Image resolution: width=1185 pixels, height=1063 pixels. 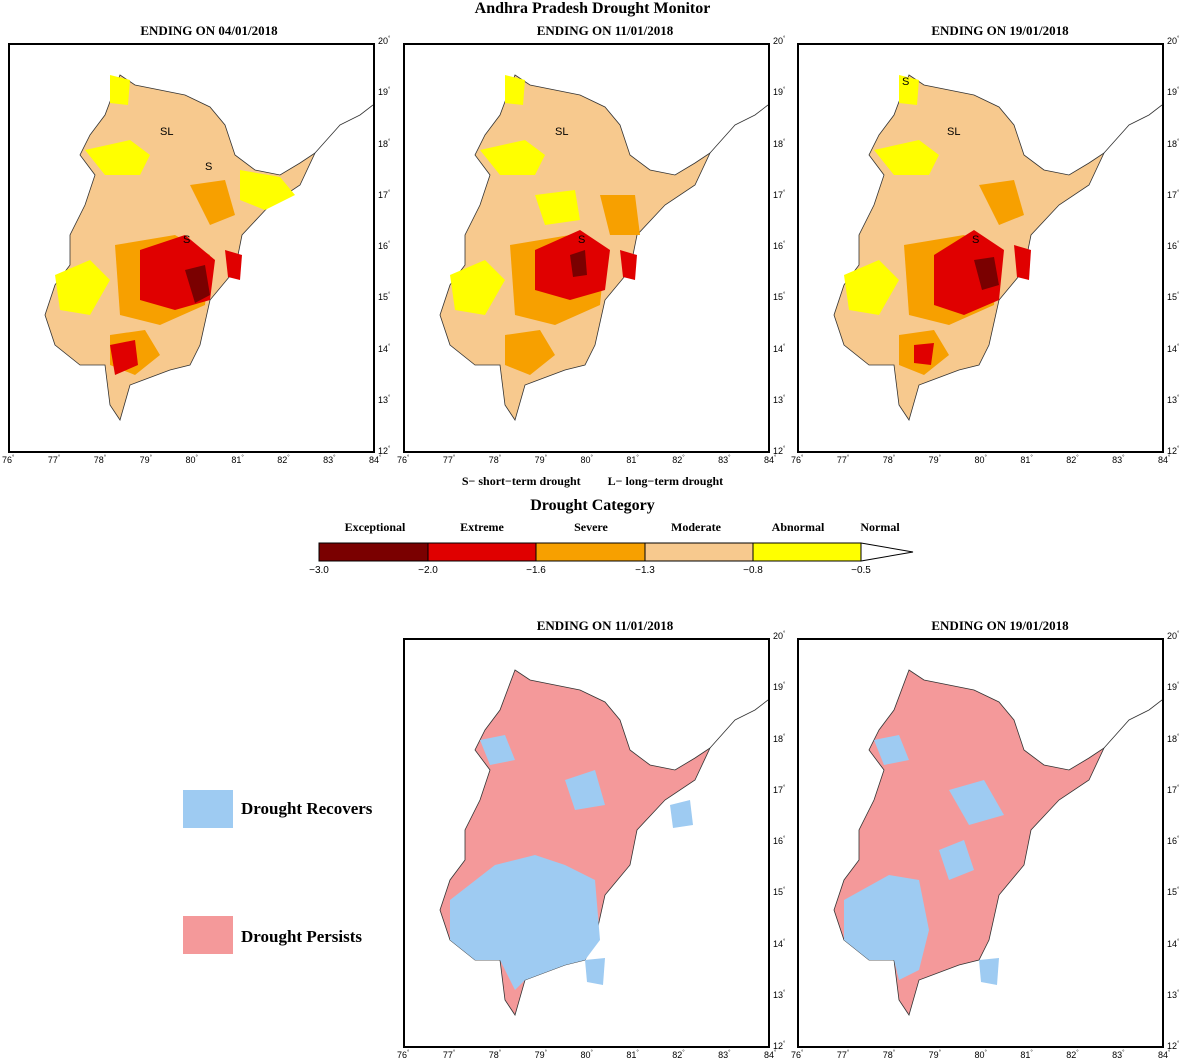 I want to click on extreme-zones, so click(x=972, y=297).